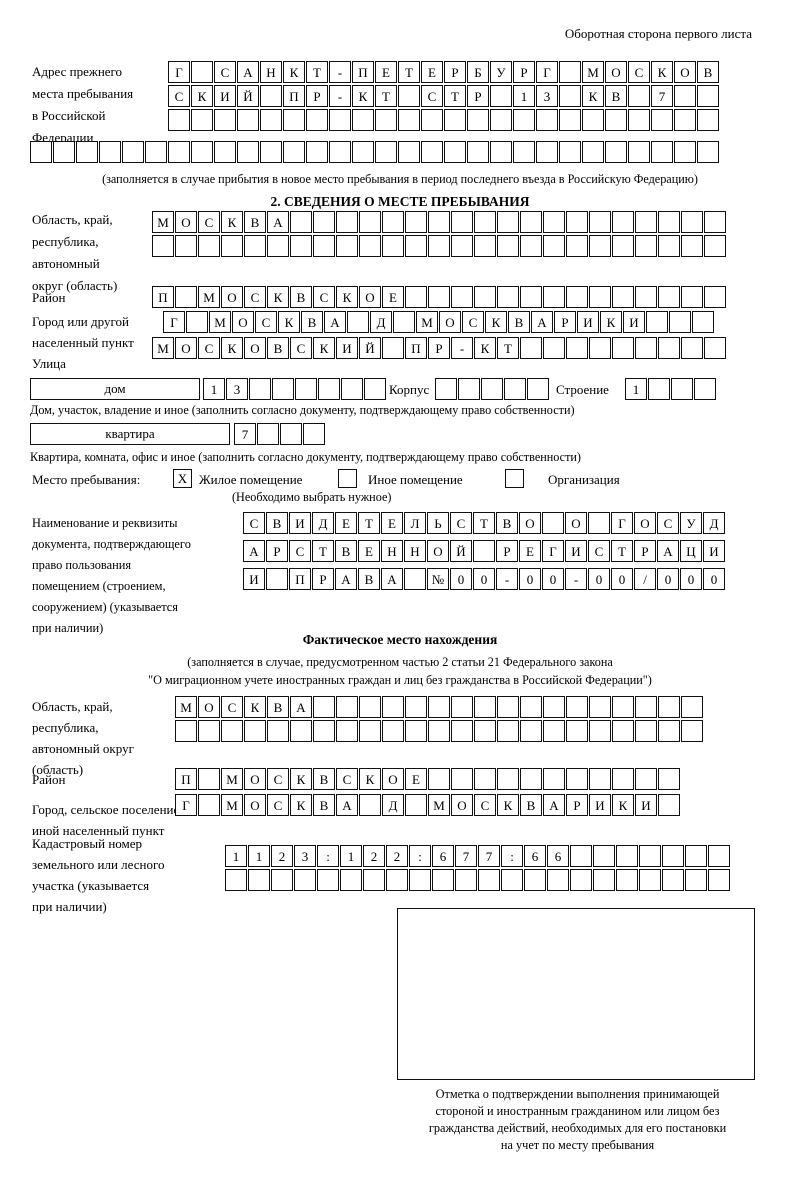 The height and width of the screenshot is (1180, 800). Describe the element at coordinates (519, 322) in the screenshot. I see `section2-city-row-cell-15: В` at that location.